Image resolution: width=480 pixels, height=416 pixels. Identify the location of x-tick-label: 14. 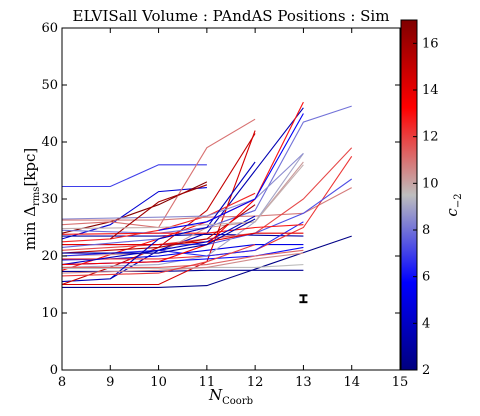
(351, 382).